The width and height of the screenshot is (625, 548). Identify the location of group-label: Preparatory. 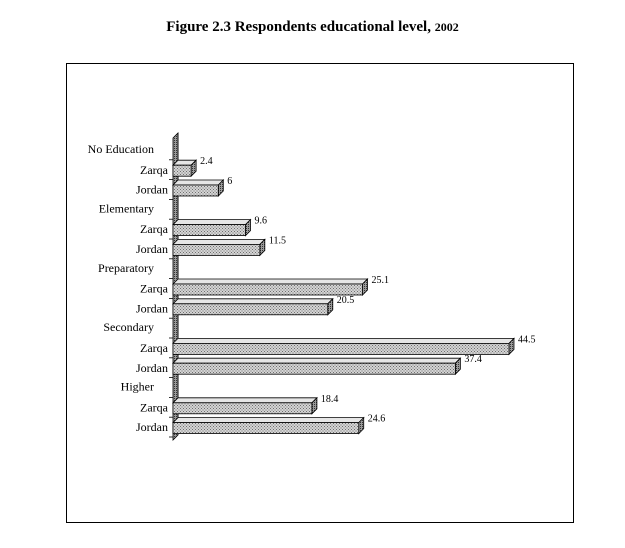
(126, 268).